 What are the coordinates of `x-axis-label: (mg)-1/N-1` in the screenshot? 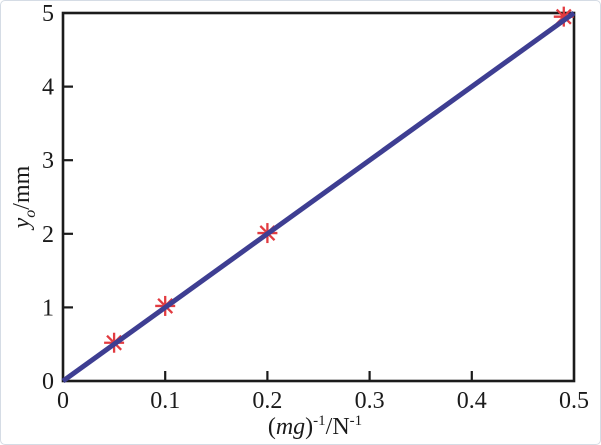 It's located at (315, 426).